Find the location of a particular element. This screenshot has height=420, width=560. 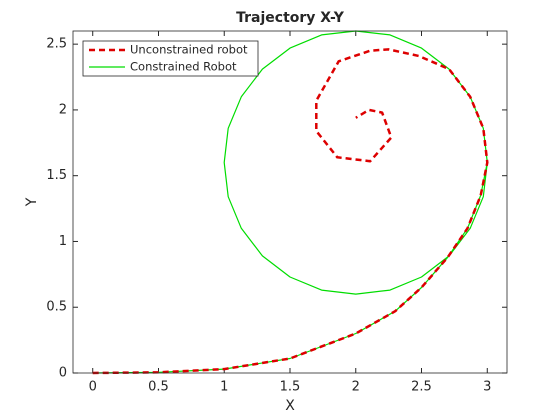

x-axis-label: X is located at coordinates (290, 406).